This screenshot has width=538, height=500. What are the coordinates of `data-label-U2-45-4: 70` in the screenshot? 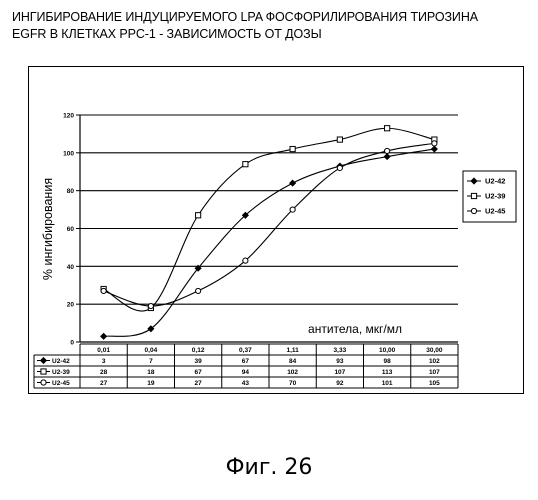 It's located at (293, 383).